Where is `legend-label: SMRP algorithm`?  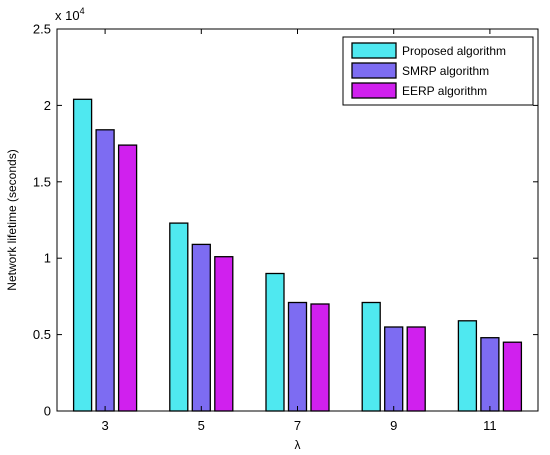
legend-label: SMRP algorithm is located at coordinates (445, 71).